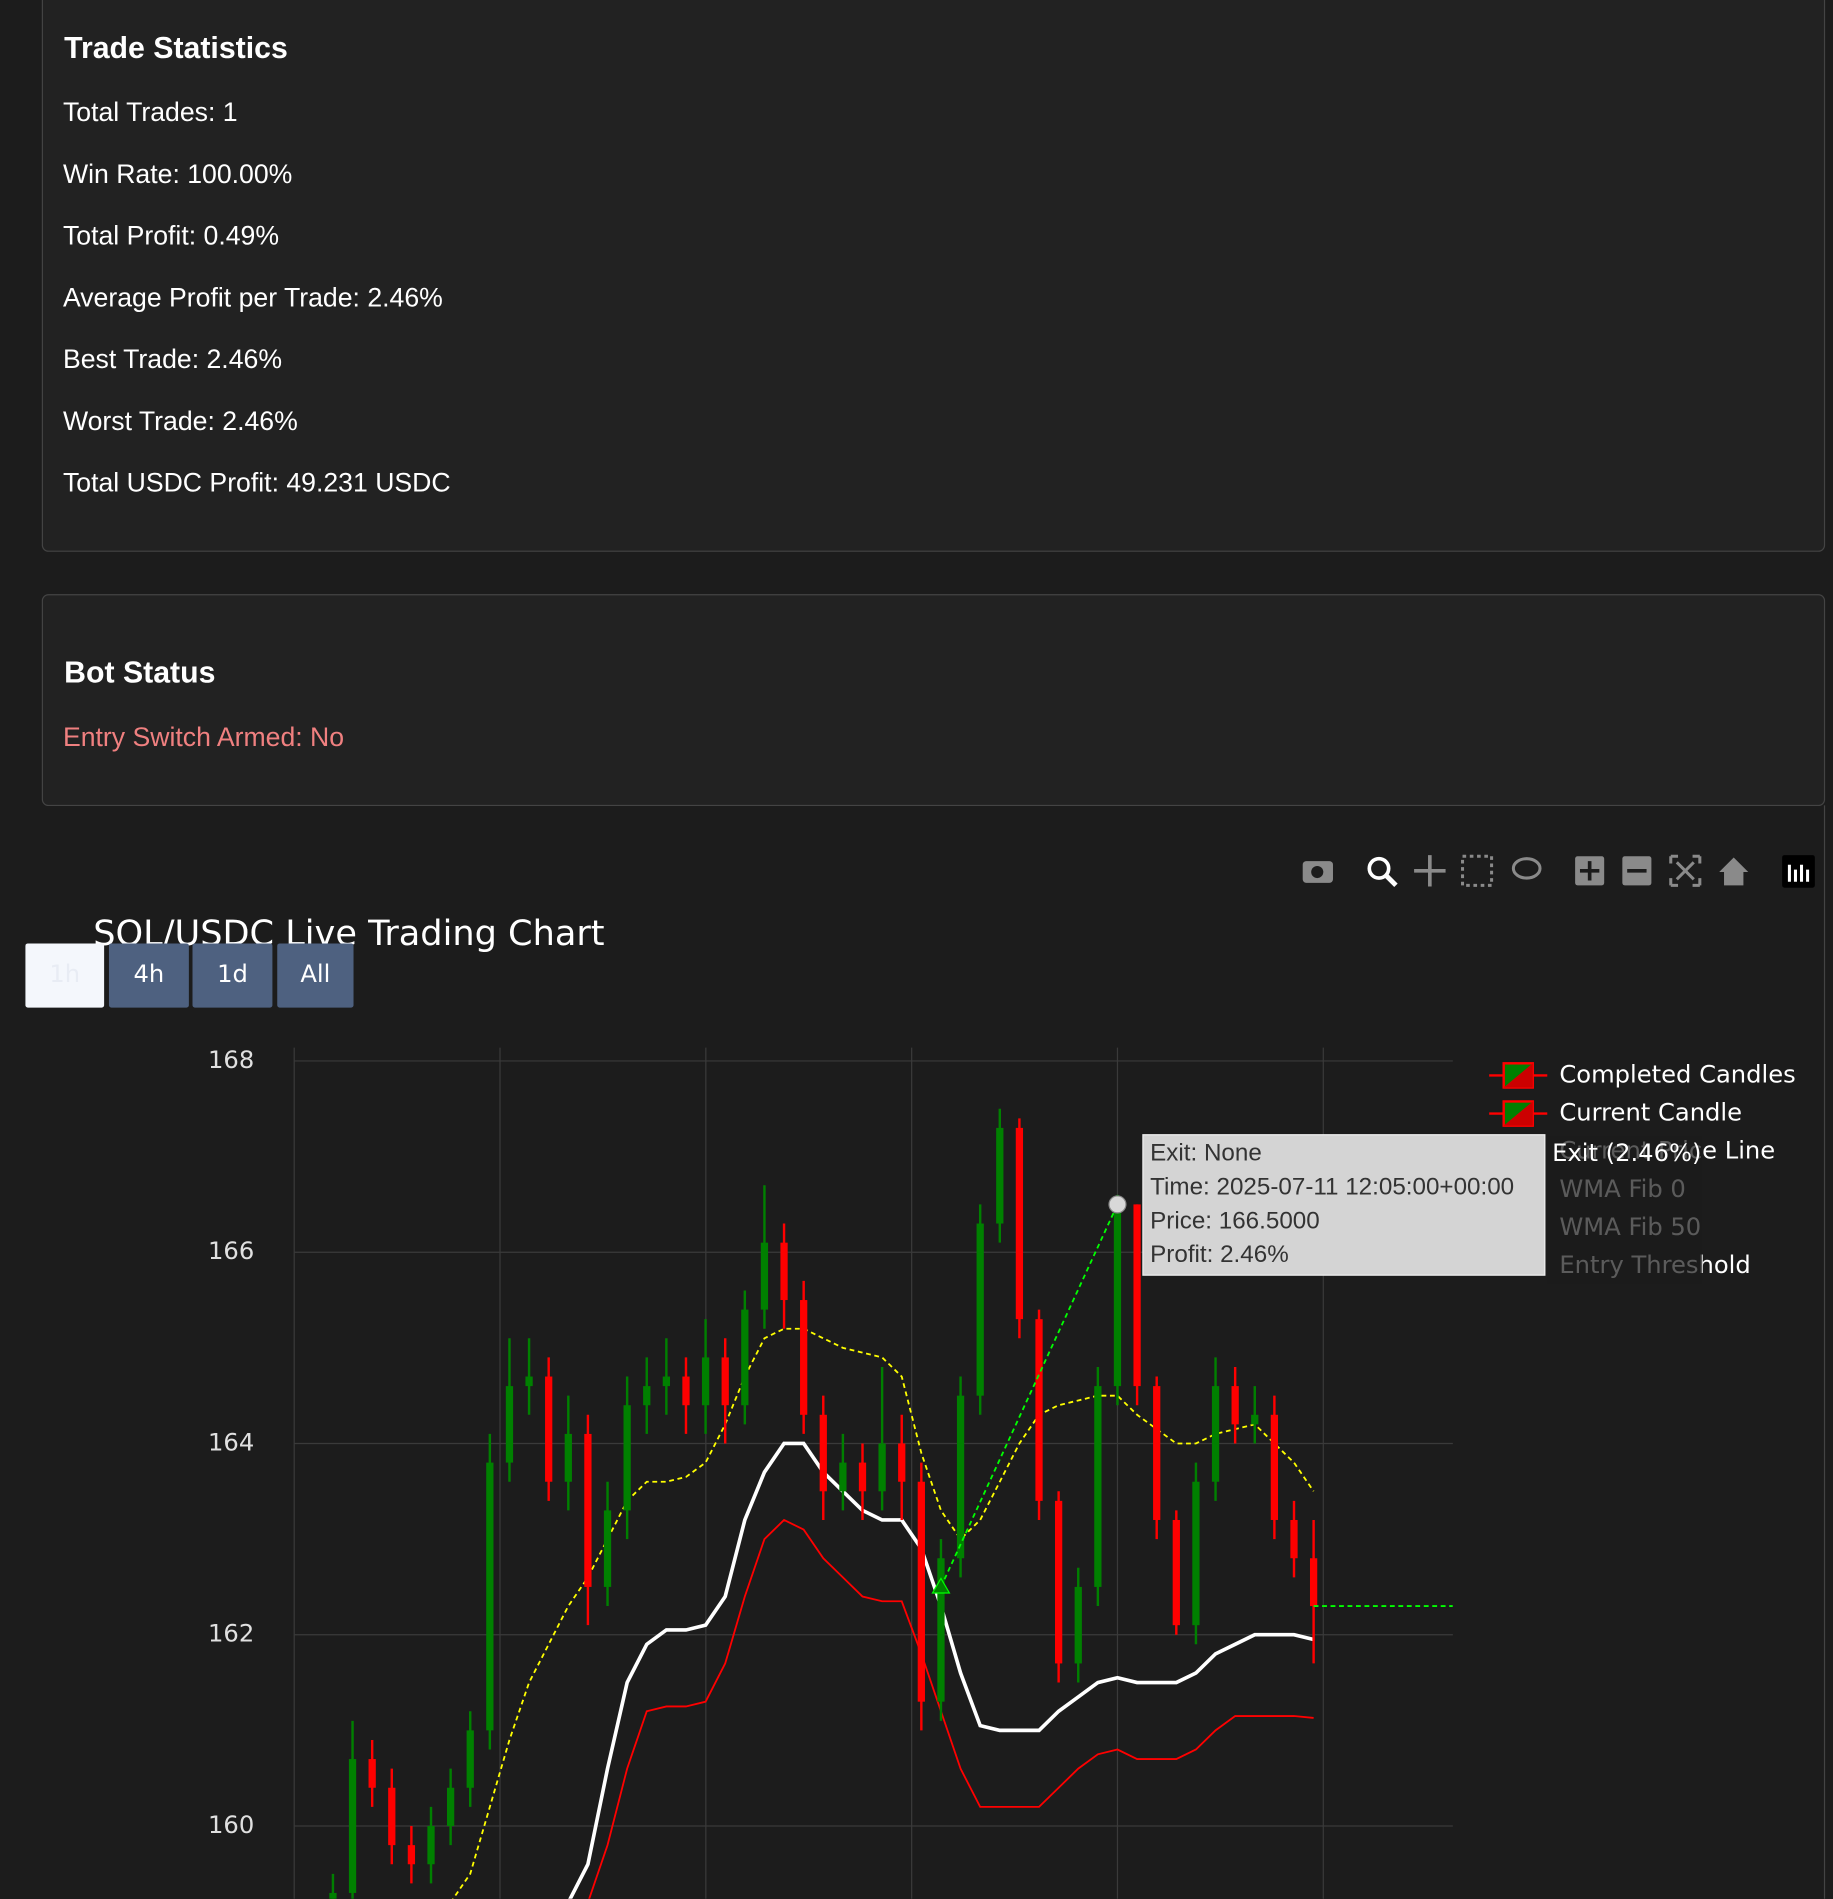 Image resolution: width=1833 pixels, height=1899 pixels. What do you see at coordinates (253, 297) in the screenshot?
I see `stat-item: Average Profit per Trade: 2.46%` at bounding box center [253, 297].